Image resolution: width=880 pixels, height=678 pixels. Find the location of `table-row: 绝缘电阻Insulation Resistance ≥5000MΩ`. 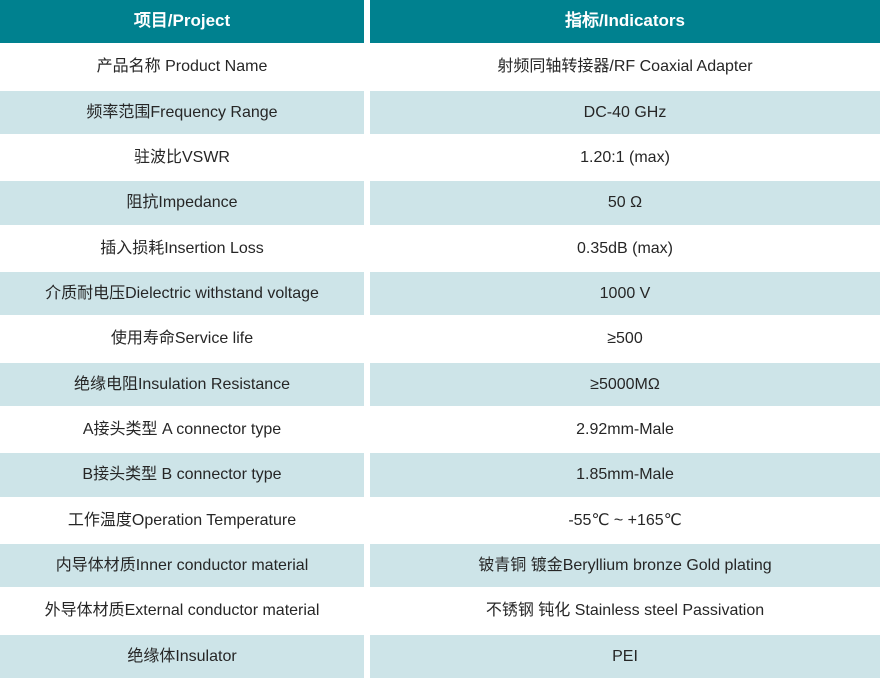

table-row: 绝缘电阻Insulation Resistance ≥5000MΩ is located at coordinates (440, 384).